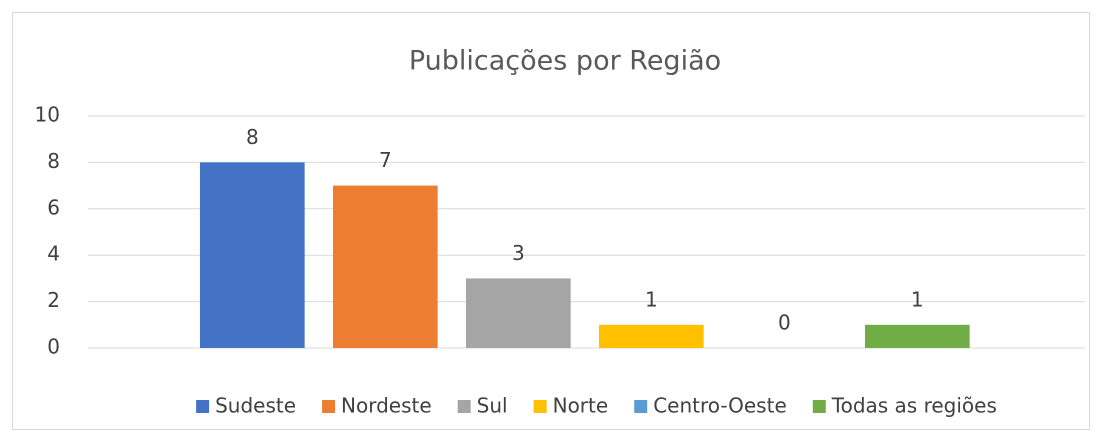 The height and width of the screenshot is (439, 1102). I want to click on y-tick-label: 0, so click(53, 347).